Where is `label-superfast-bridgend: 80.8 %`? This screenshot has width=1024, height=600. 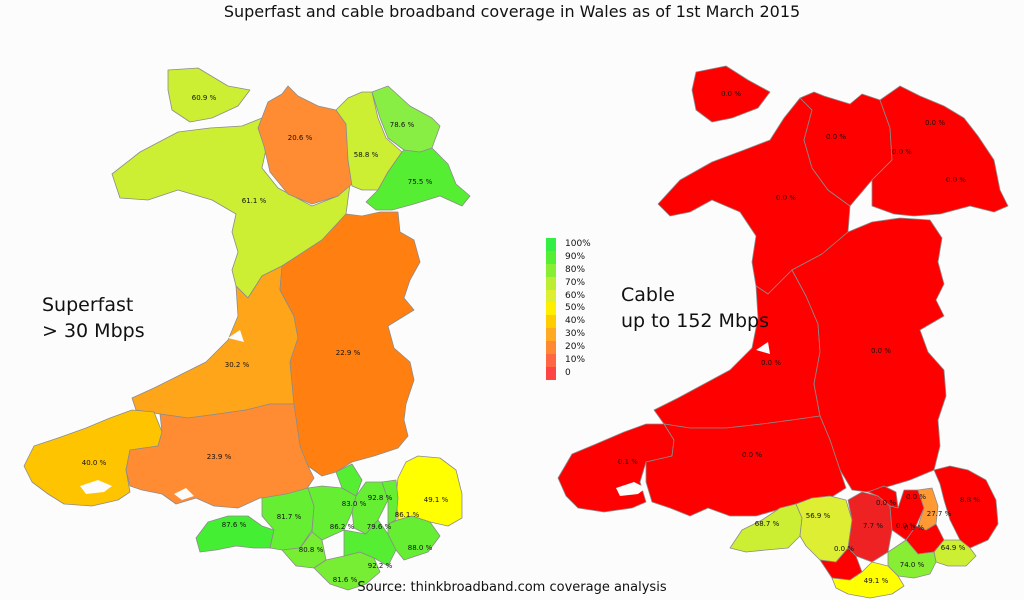 label-superfast-bridgend: 80.8 % is located at coordinates (311, 550).